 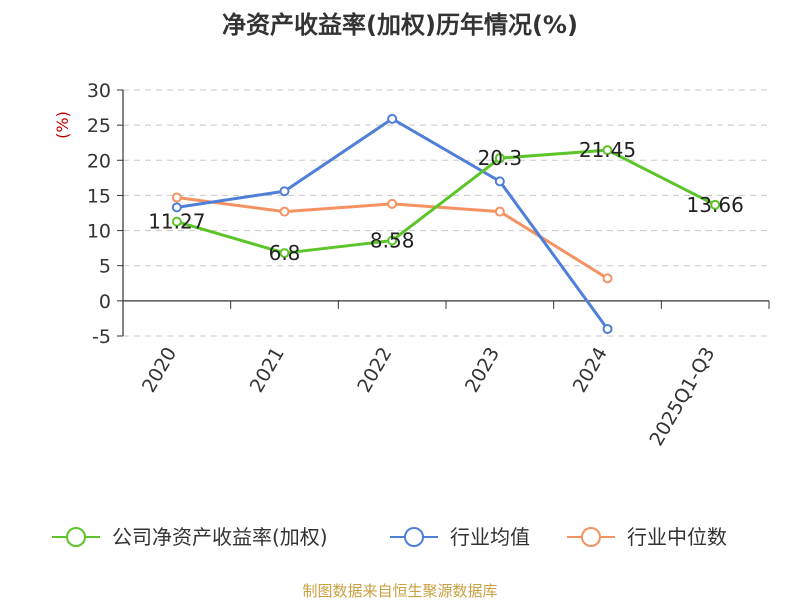 I want to click on x-tick-label-2022: 2022, so click(x=374, y=370).